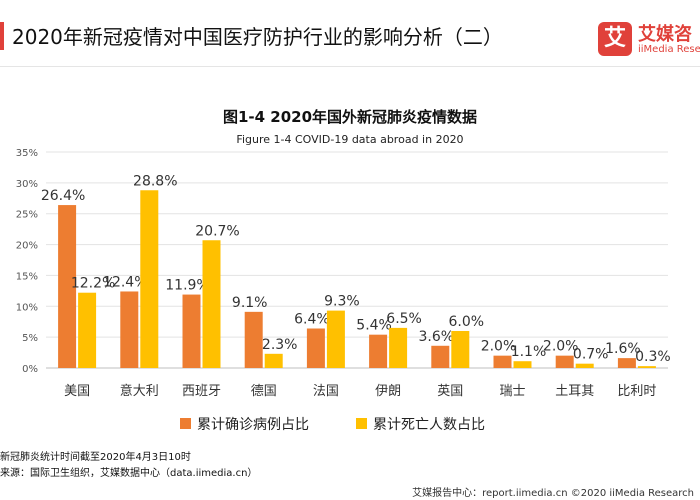  Describe the element at coordinates (77, 391) in the screenshot. I see `x-category-label: 美国` at that location.